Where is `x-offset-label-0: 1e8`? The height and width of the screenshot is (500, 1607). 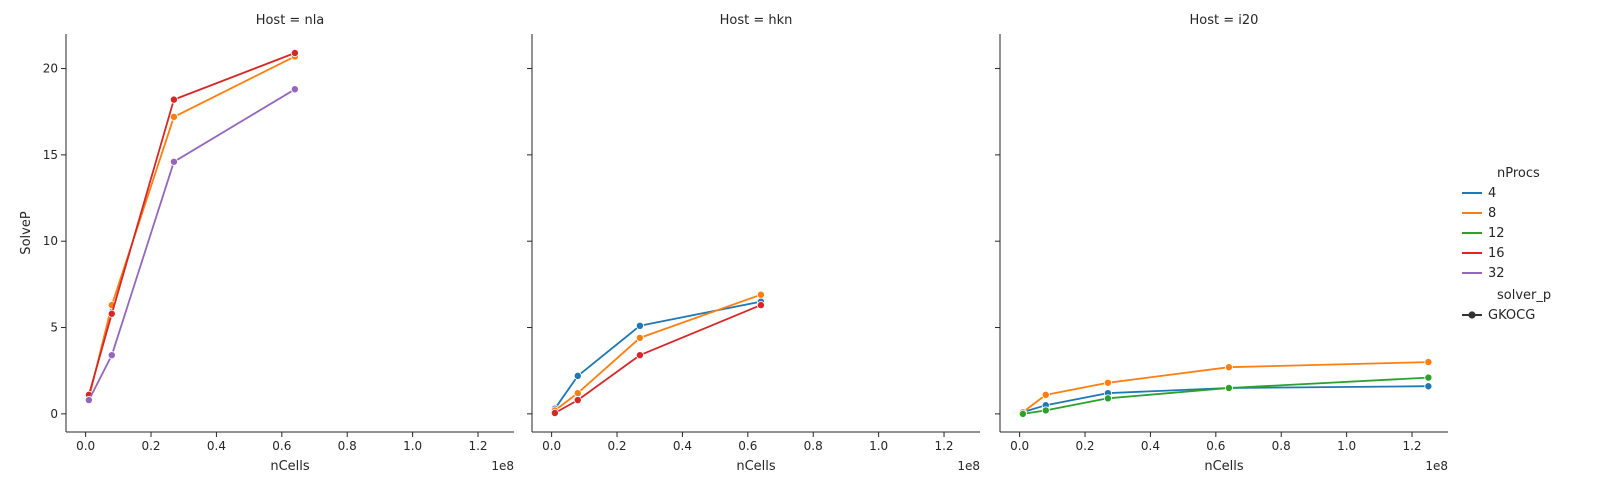
x-offset-label-0: 1e8 is located at coordinates (502, 466).